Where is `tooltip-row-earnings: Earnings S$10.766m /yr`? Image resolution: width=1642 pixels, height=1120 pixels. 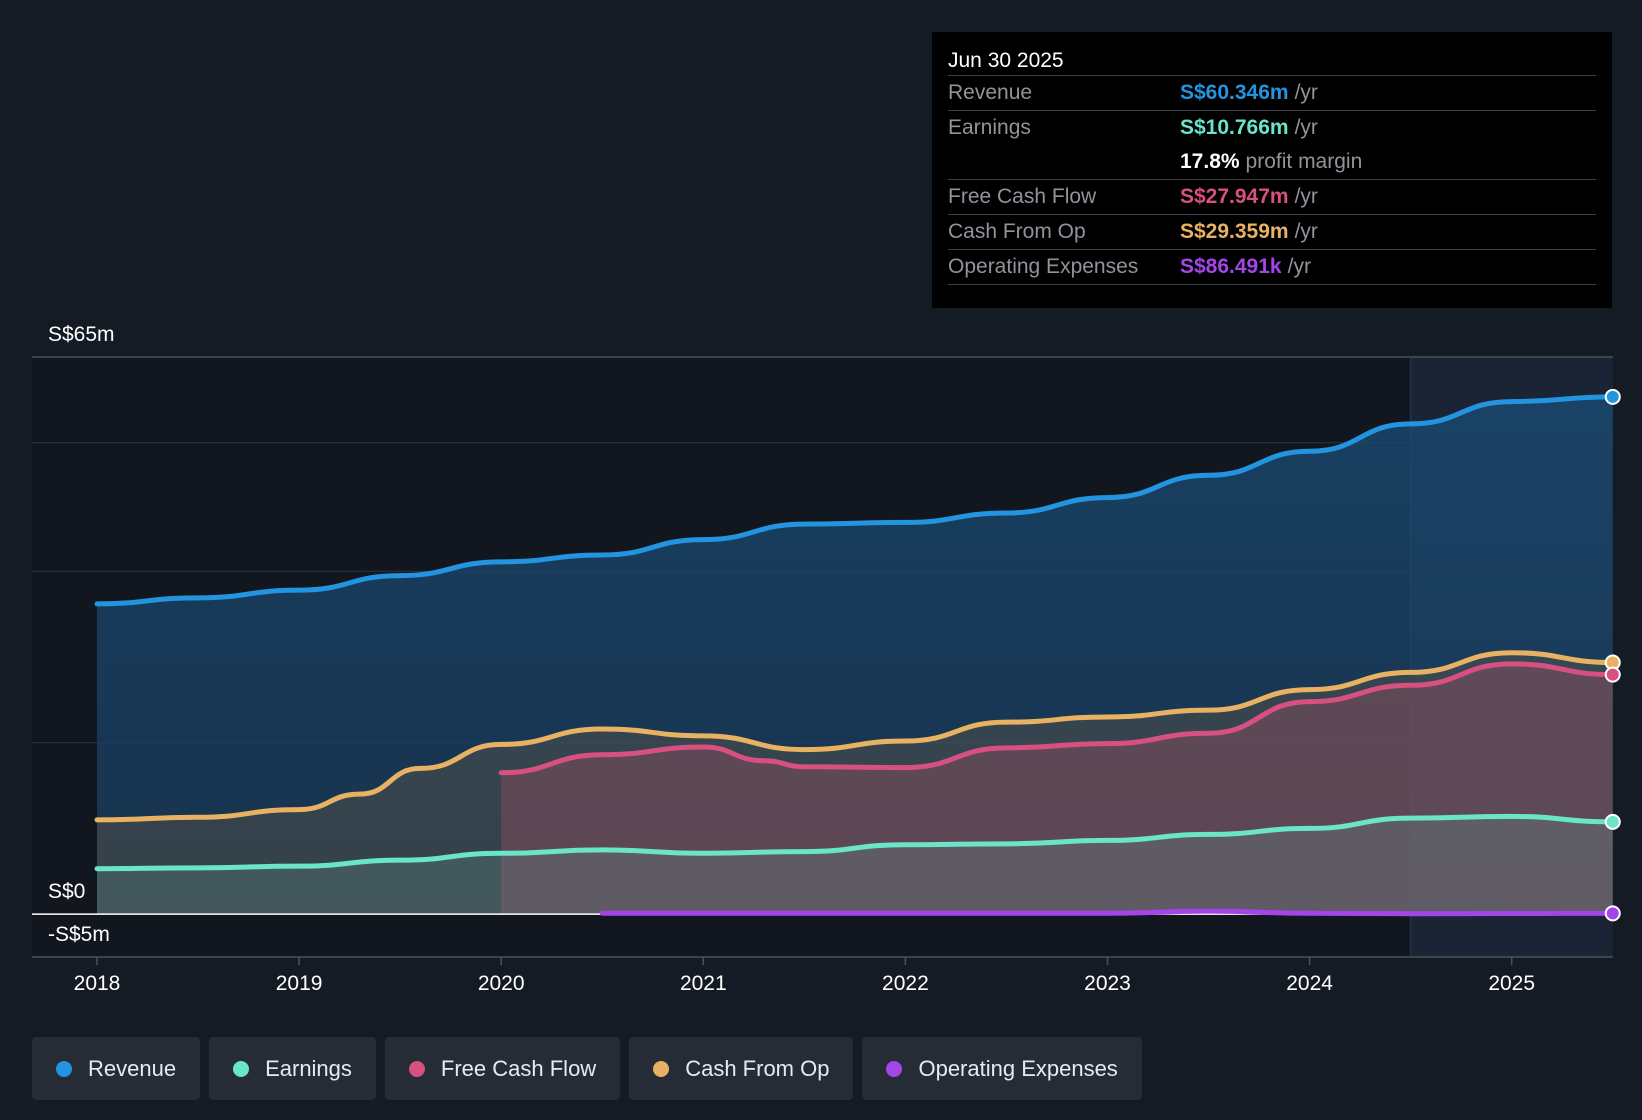 tooltip-row-earnings: Earnings S$10.766m /yr is located at coordinates (1272, 128).